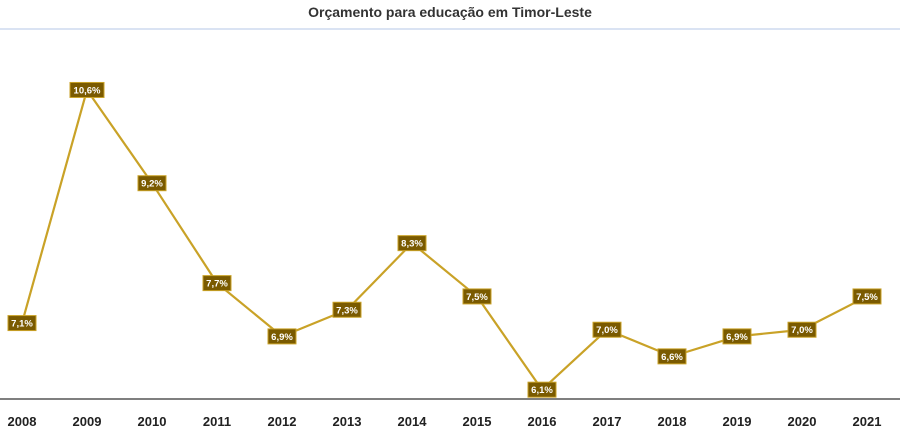 The width and height of the screenshot is (900, 432). Describe the element at coordinates (802, 421) in the screenshot. I see `x-tick-2020: 2020` at that location.